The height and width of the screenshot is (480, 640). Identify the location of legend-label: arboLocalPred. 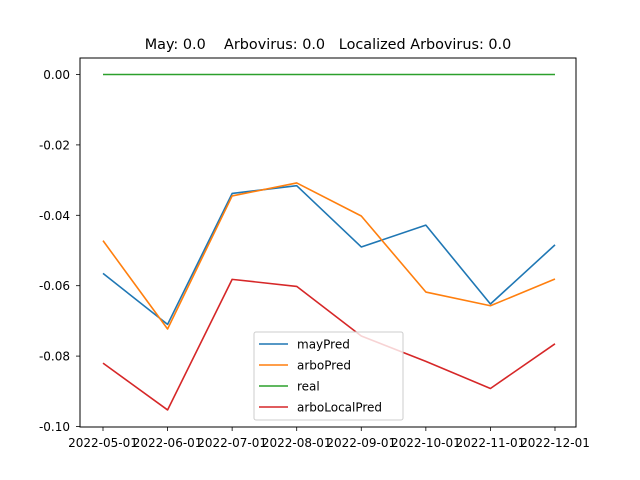
(339, 408).